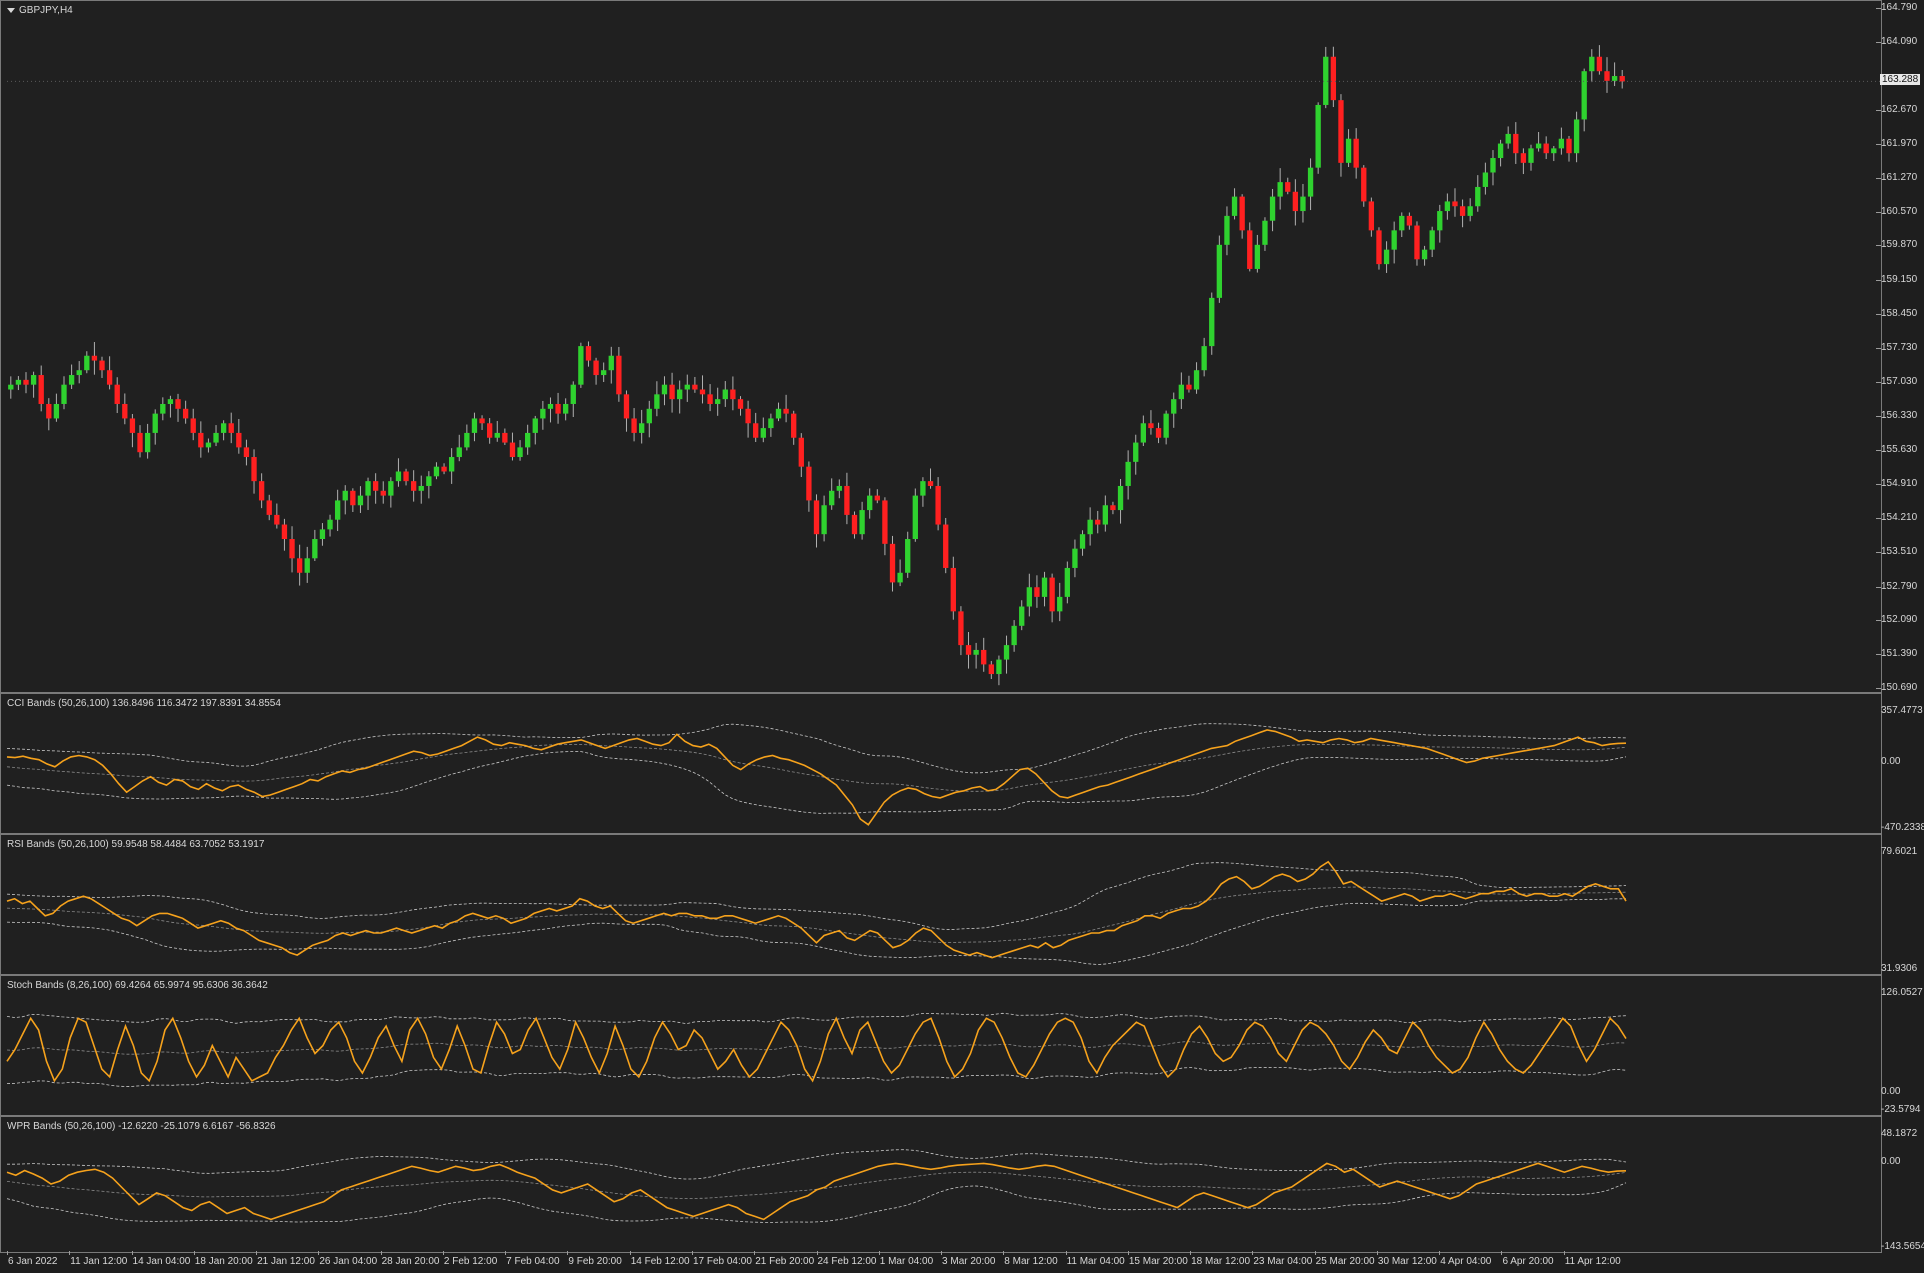 This screenshot has width=1924, height=1273. I want to click on wpr-svg, so click(941, 1185).